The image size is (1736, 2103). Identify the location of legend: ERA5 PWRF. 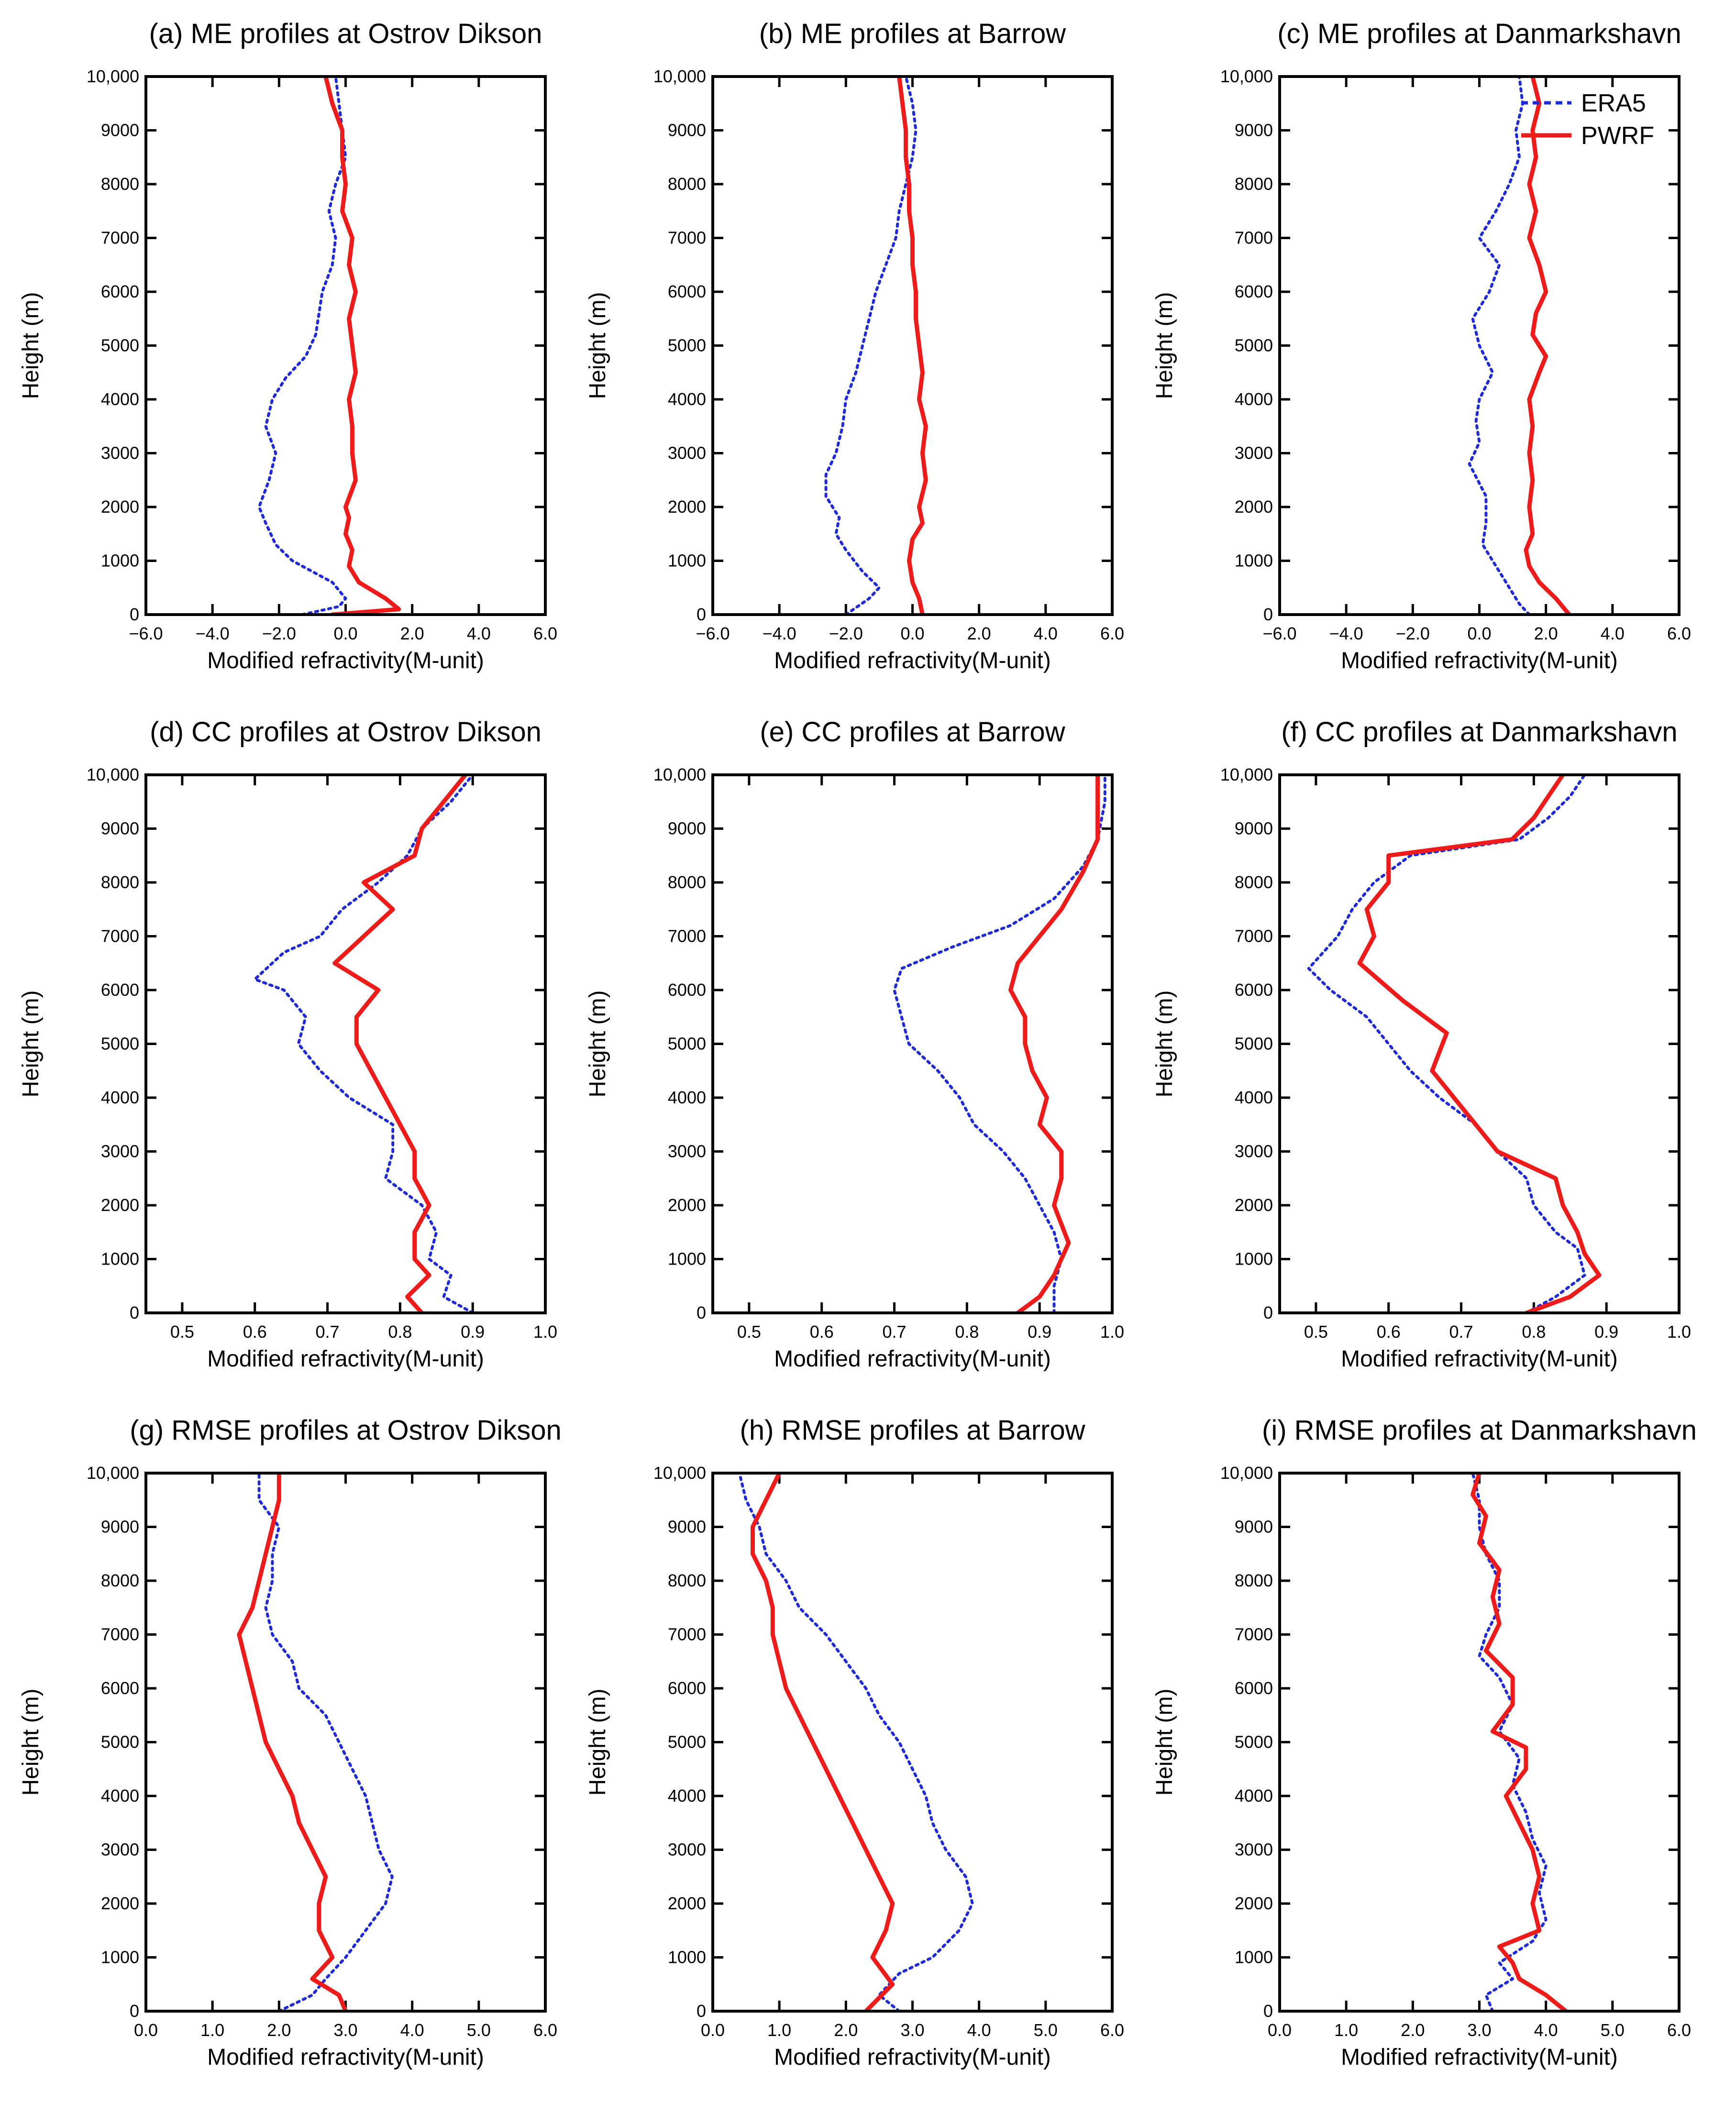
(1587, 119).